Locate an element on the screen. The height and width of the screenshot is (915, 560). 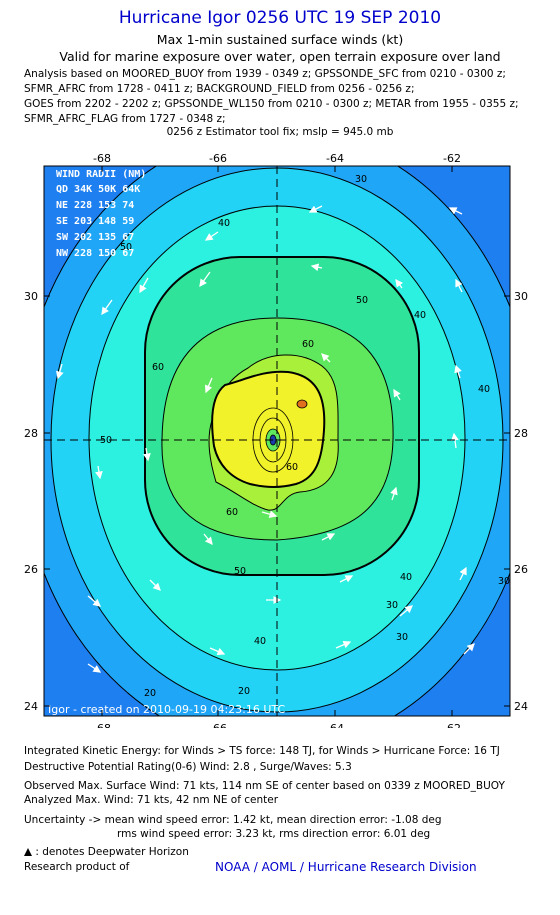
lon-label-bottom: -62 is located at coordinates (452, 725).